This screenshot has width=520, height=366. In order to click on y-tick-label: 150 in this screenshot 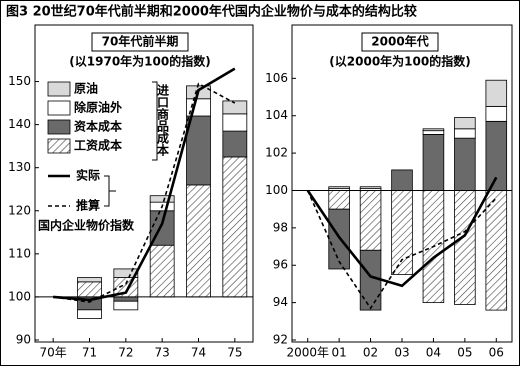, I will do `click(19, 81)`.